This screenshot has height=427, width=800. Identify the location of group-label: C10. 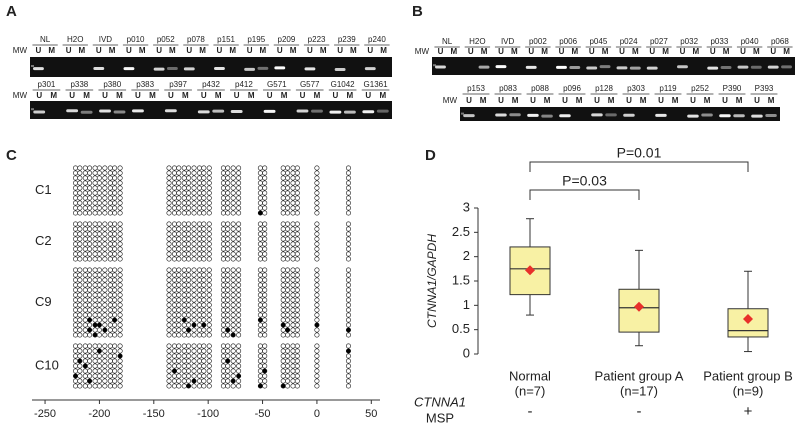
(47, 364).